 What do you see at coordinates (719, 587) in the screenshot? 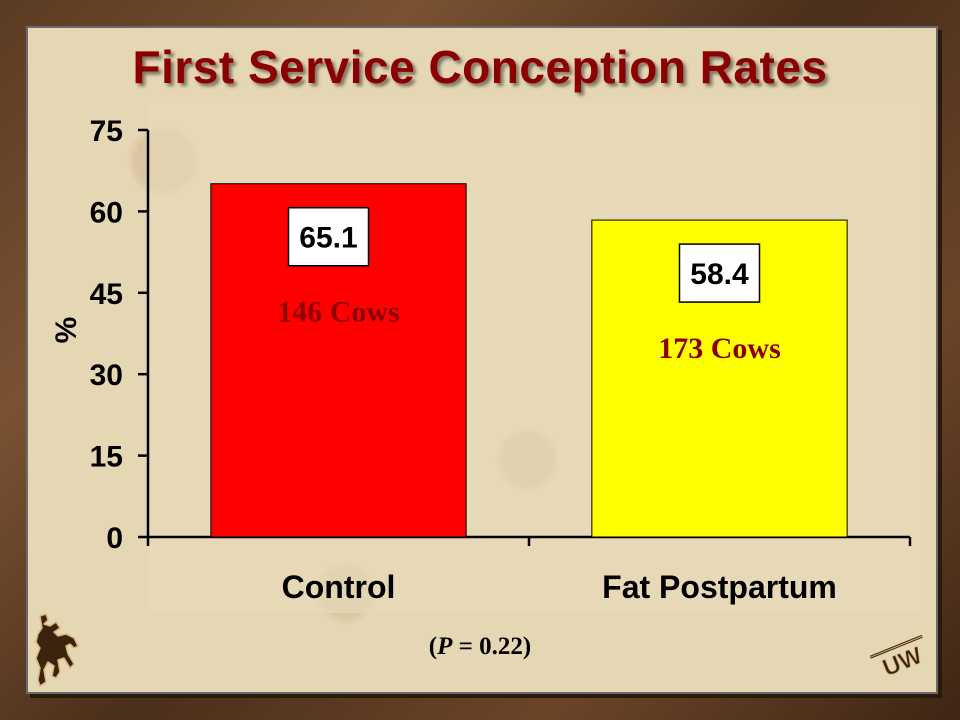
I see `x-category-label: Fat Postpartum` at bounding box center [719, 587].